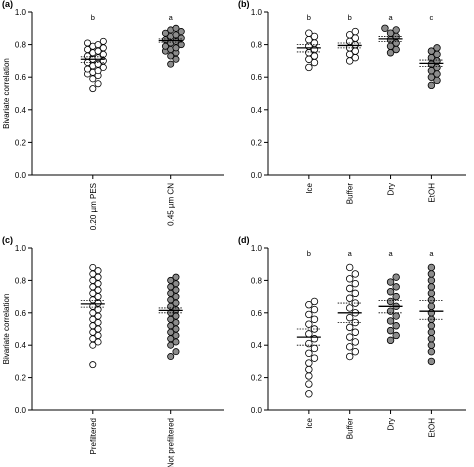 The image size is (474, 467). I want to click on y-axis-label: Bivariate correlation, so click(6, 329).